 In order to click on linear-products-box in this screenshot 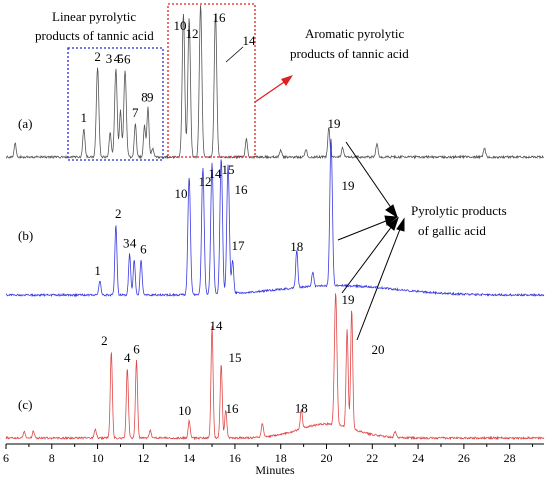, I will do `click(115, 104)`.